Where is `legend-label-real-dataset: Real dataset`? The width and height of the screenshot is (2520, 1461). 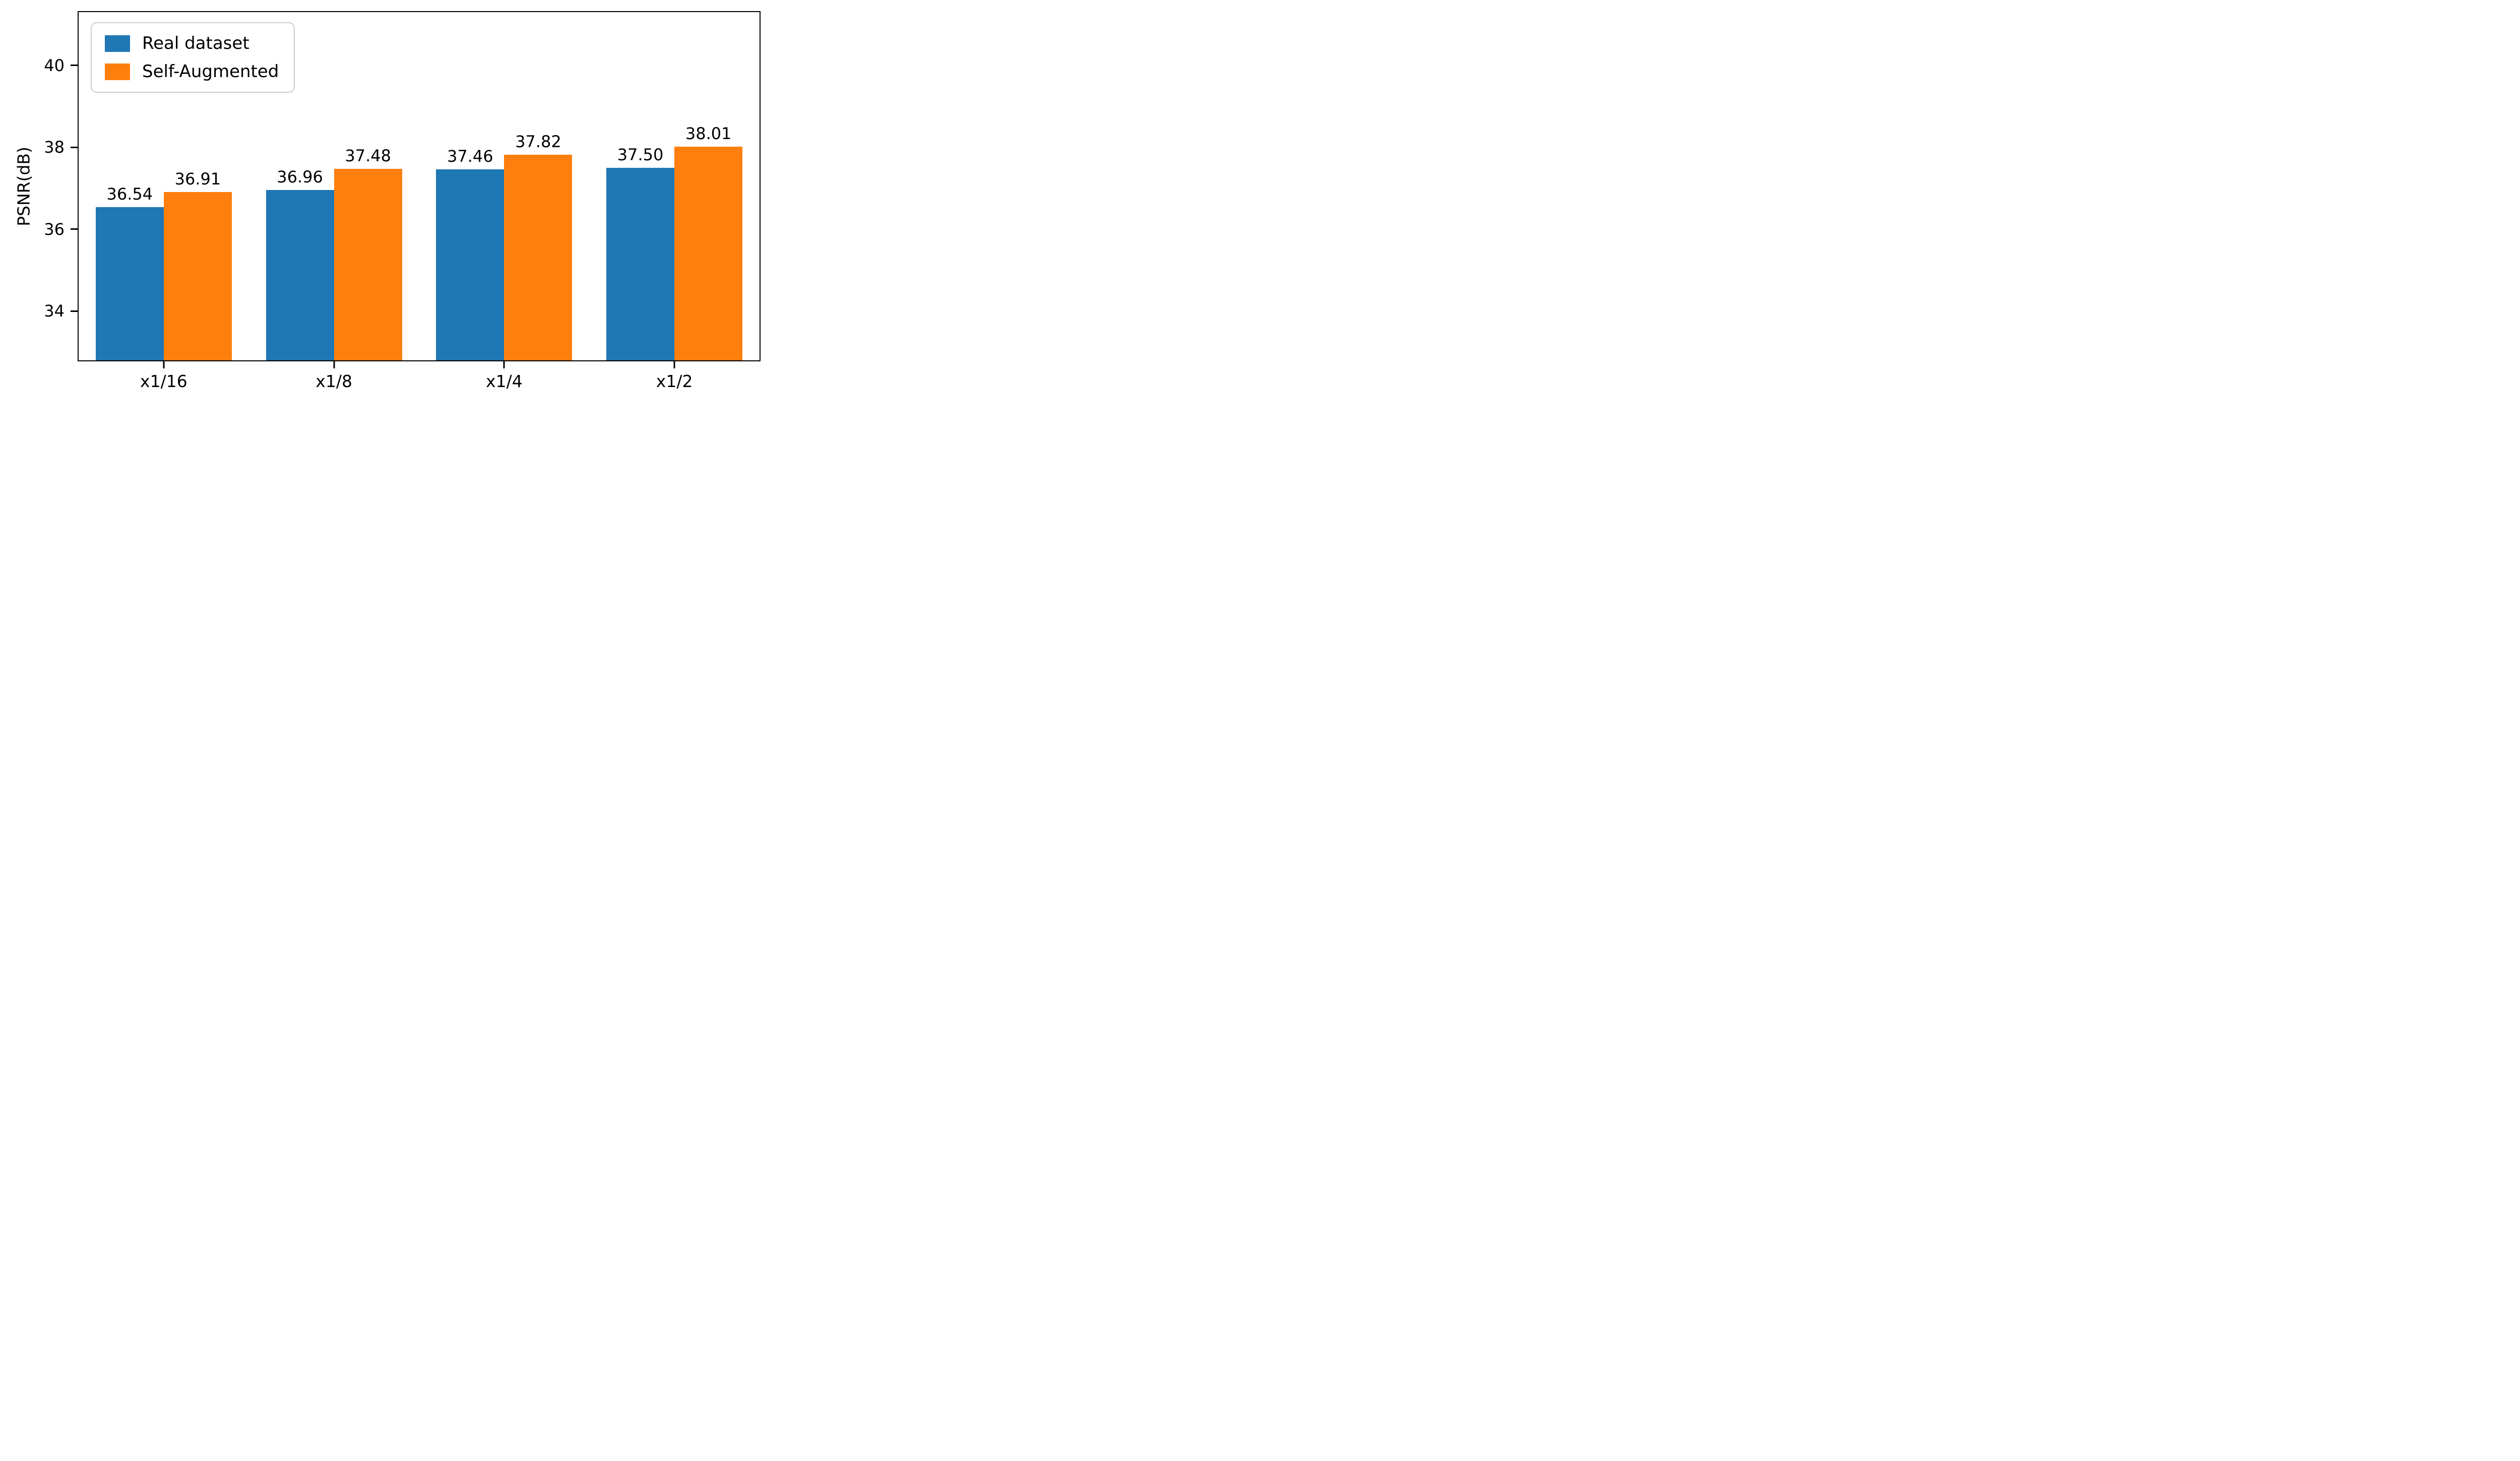
legend-label-real-dataset: Real dataset is located at coordinates (195, 43).